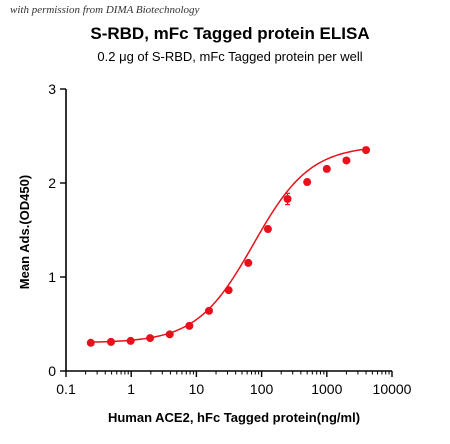  What do you see at coordinates (262, 389) in the screenshot?
I see `x-tick-label: 100` at bounding box center [262, 389].